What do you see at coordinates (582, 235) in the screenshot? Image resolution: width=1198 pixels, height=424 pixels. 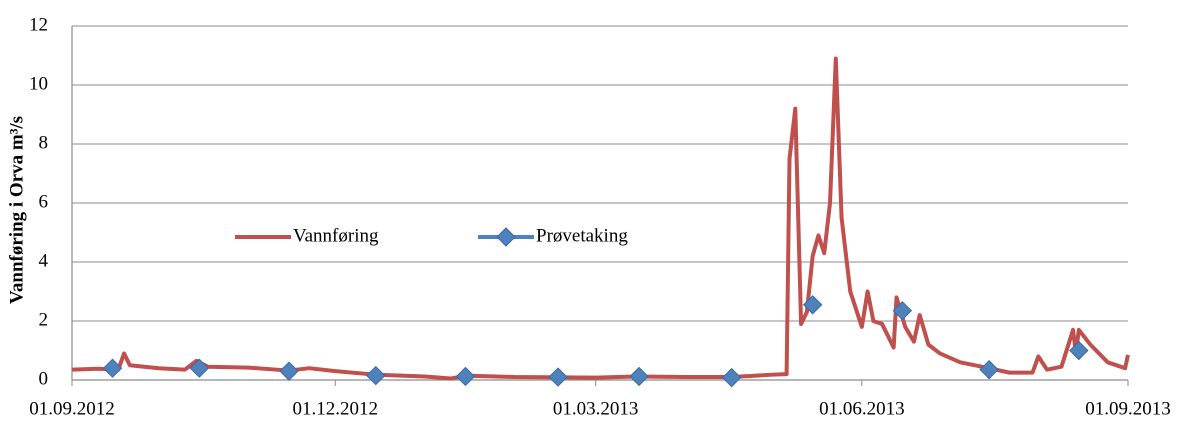 I see `legend-label: Prøvetaking` at bounding box center [582, 235].